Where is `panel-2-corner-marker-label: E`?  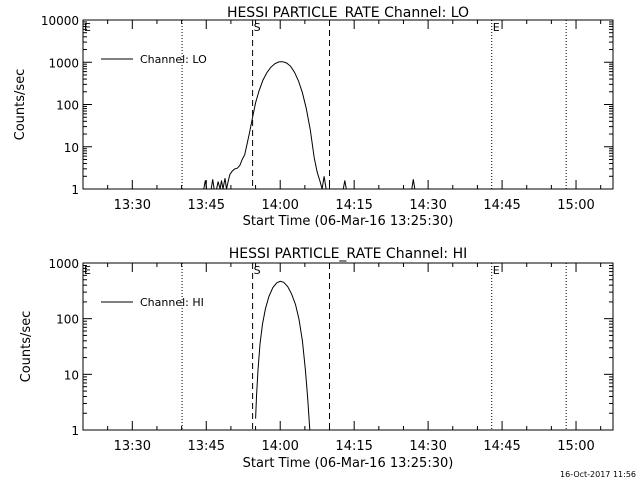 panel-2-corner-marker-label: E is located at coordinates (87, 270).